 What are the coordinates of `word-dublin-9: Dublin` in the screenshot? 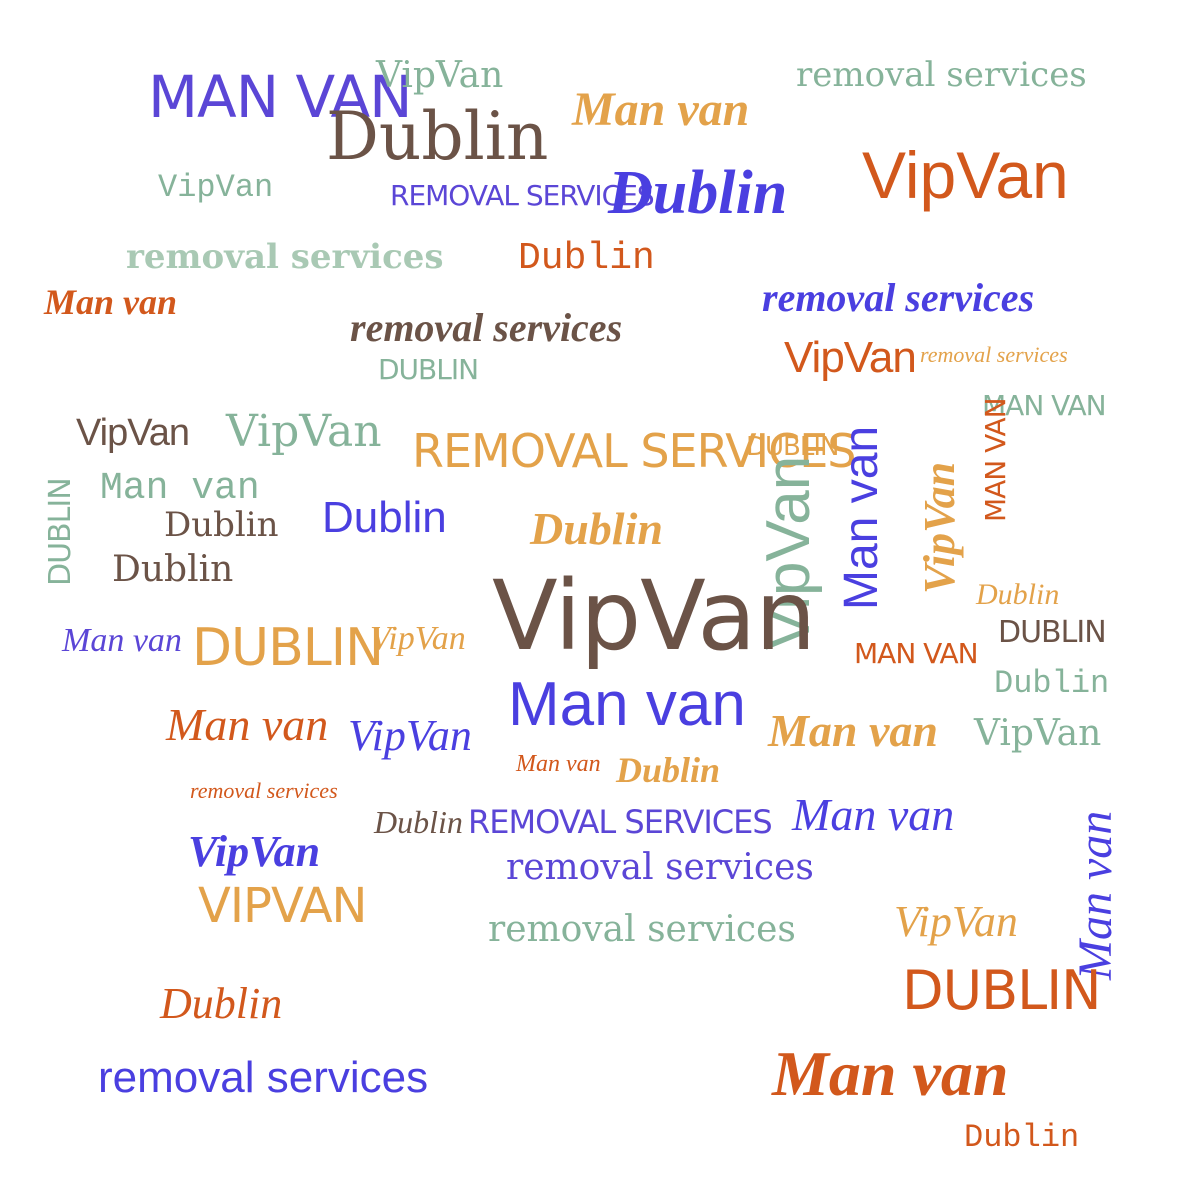 It's located at (173, 569).